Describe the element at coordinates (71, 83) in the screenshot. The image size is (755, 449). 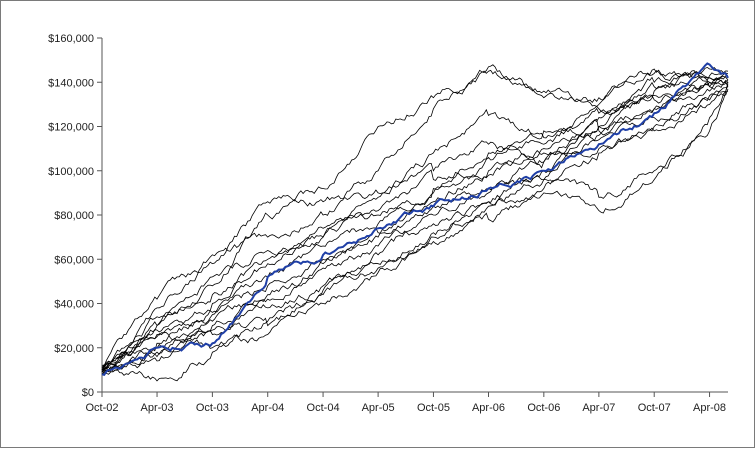
I see `y-tick-label: $140,000` at that location.